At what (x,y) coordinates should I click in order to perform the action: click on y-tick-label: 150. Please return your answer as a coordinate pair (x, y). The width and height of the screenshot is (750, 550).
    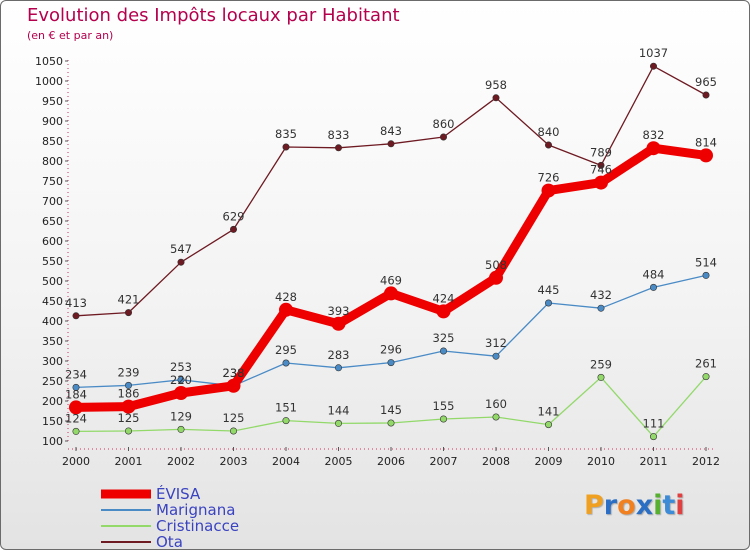
    Looking at the image, I should click on (52, 421).